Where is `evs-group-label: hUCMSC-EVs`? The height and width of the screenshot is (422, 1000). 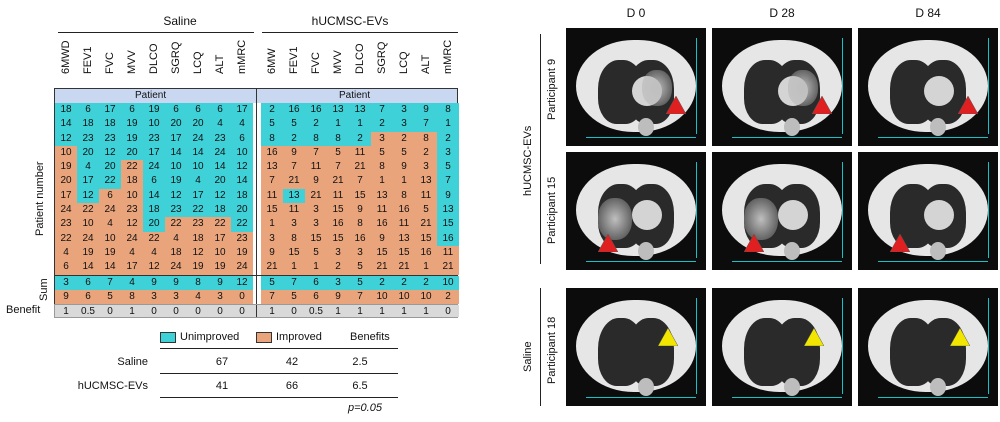
evs-group-label: hUCMSC-EVs is located at coordinates (528, 160).